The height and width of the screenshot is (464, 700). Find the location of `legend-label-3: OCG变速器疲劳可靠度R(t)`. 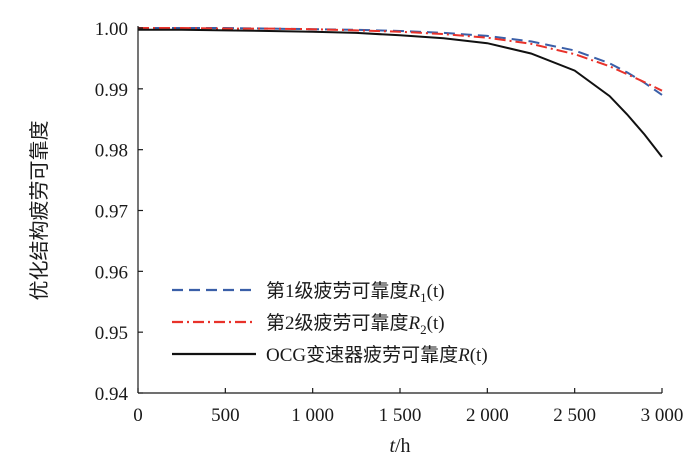

legend-label-3: OCG变速器疲劳可靠度R(t) is located at coordinates (377, 355).